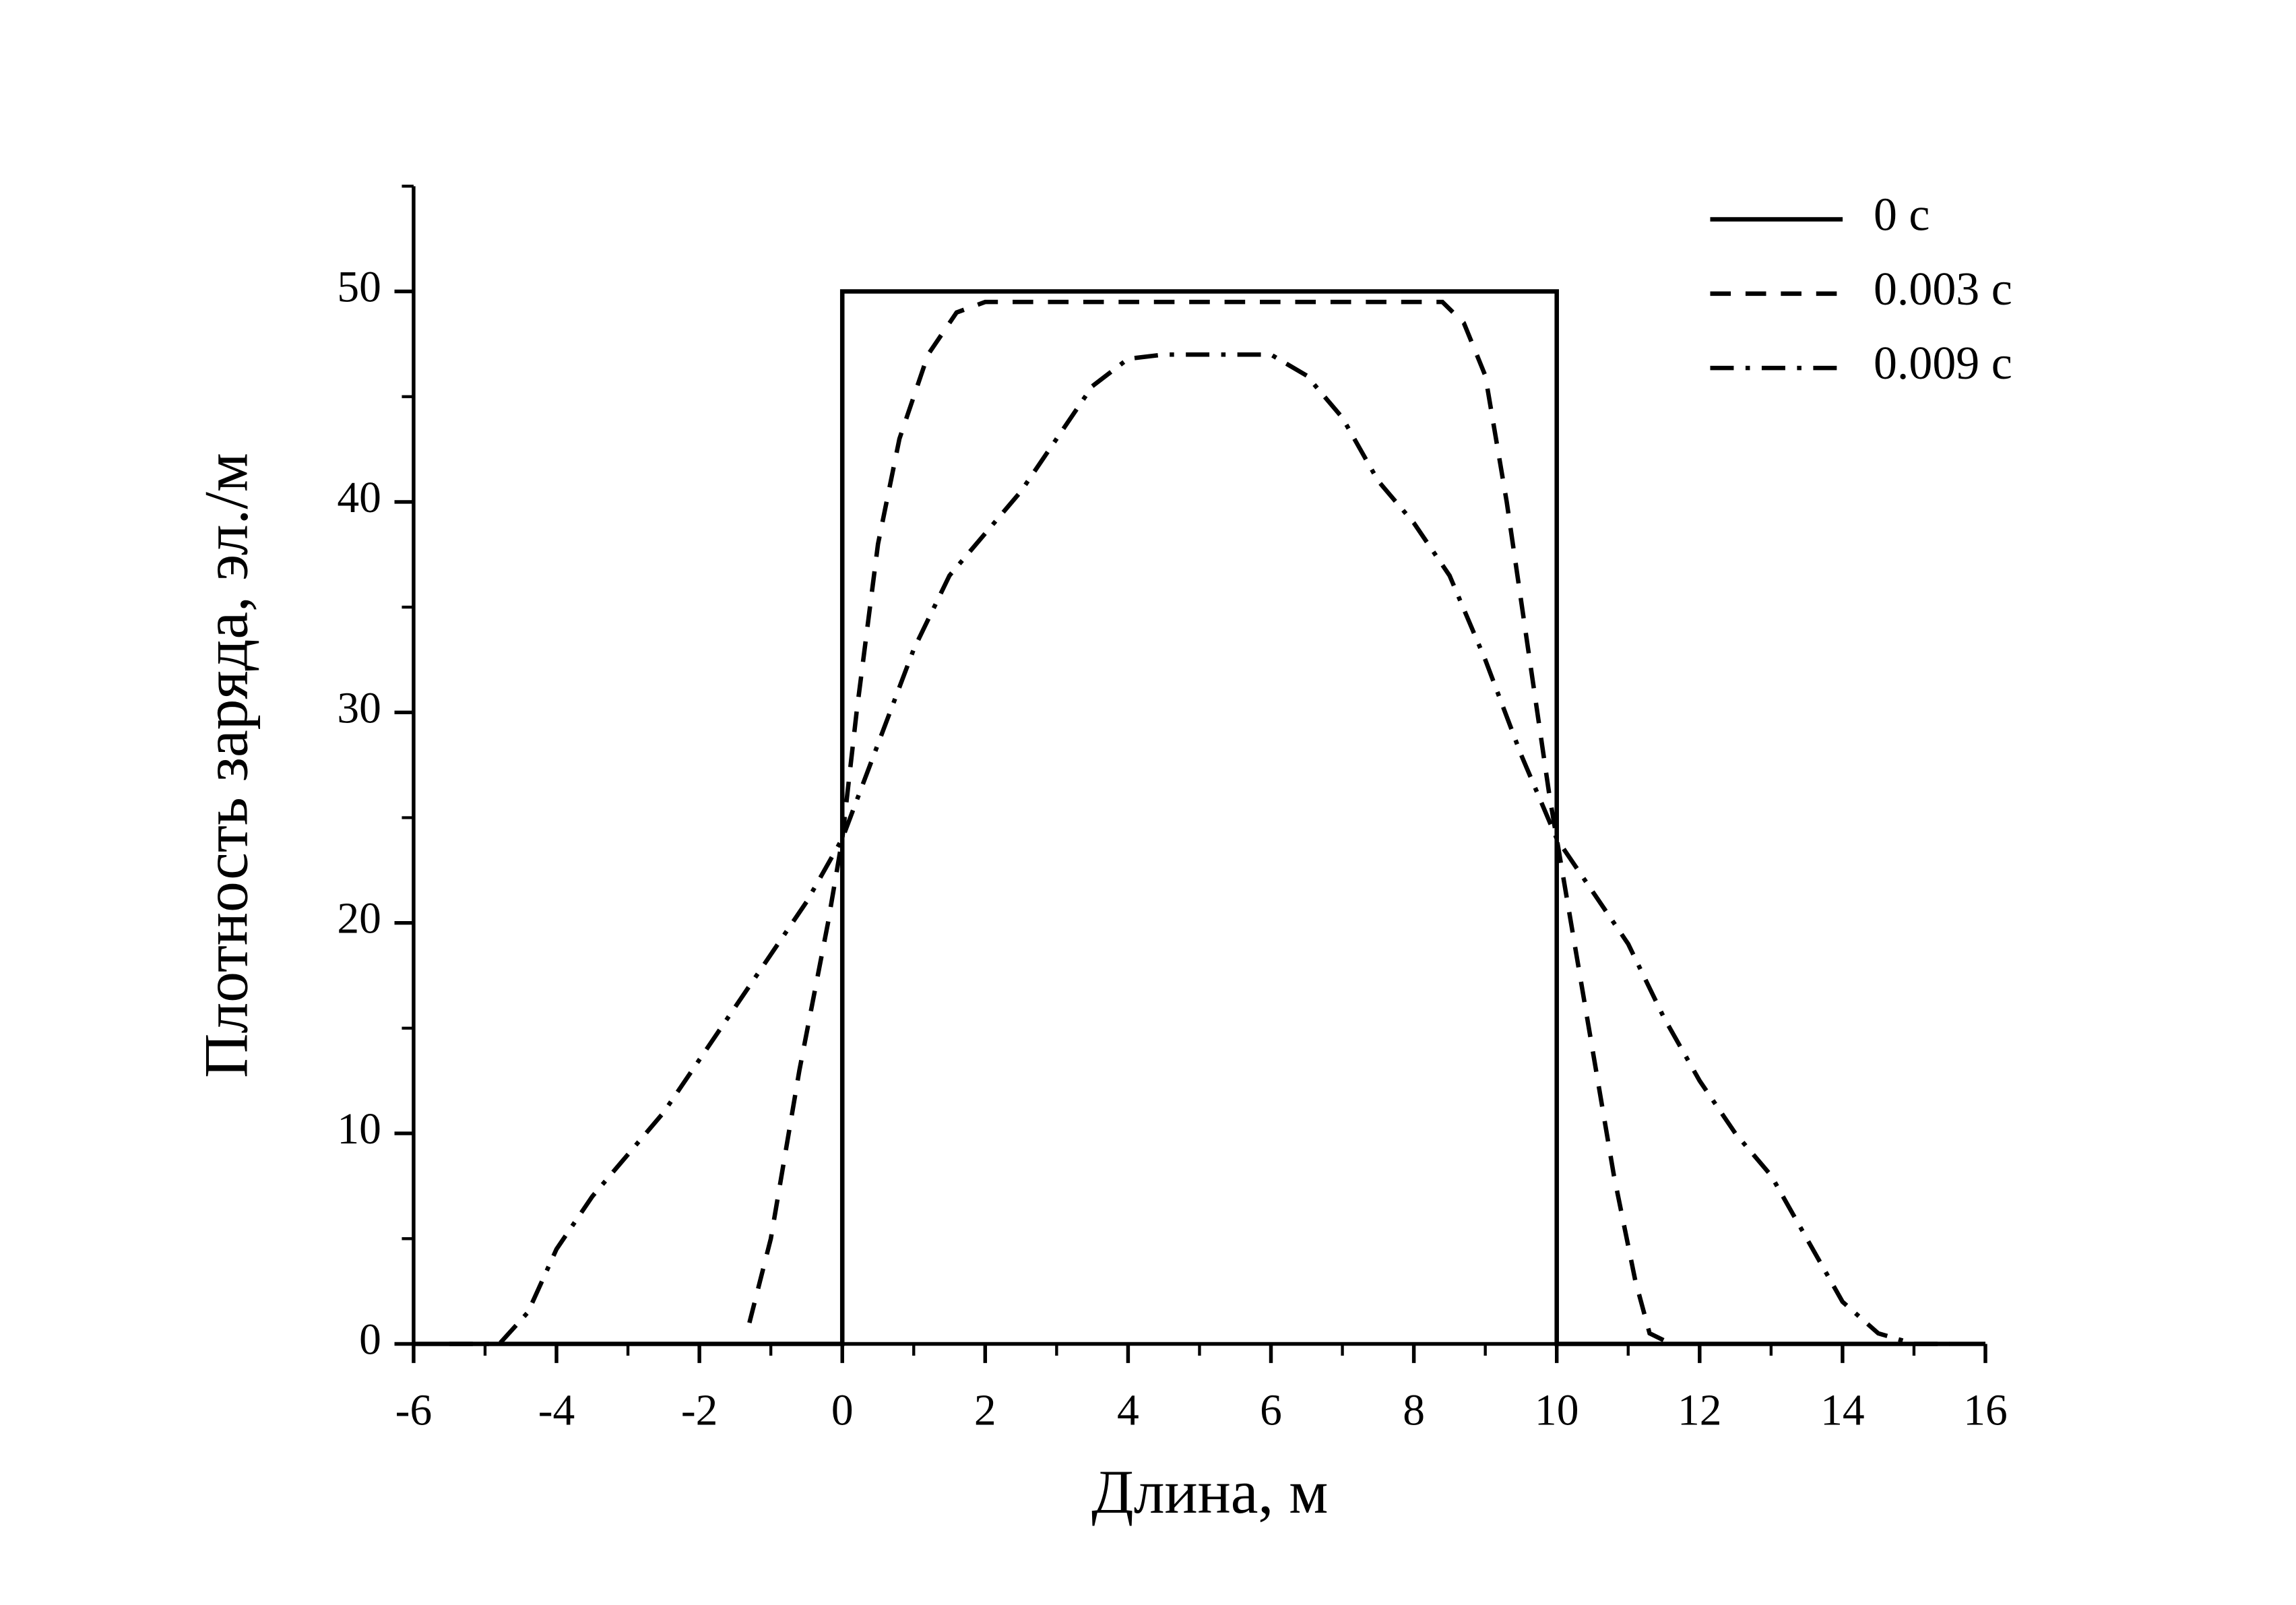 This screenshot has width=2296, height=1605. Describe the element at coordinates (1943, 363) in the screenshot. I see `legend-label: 0.009 с` at that location.